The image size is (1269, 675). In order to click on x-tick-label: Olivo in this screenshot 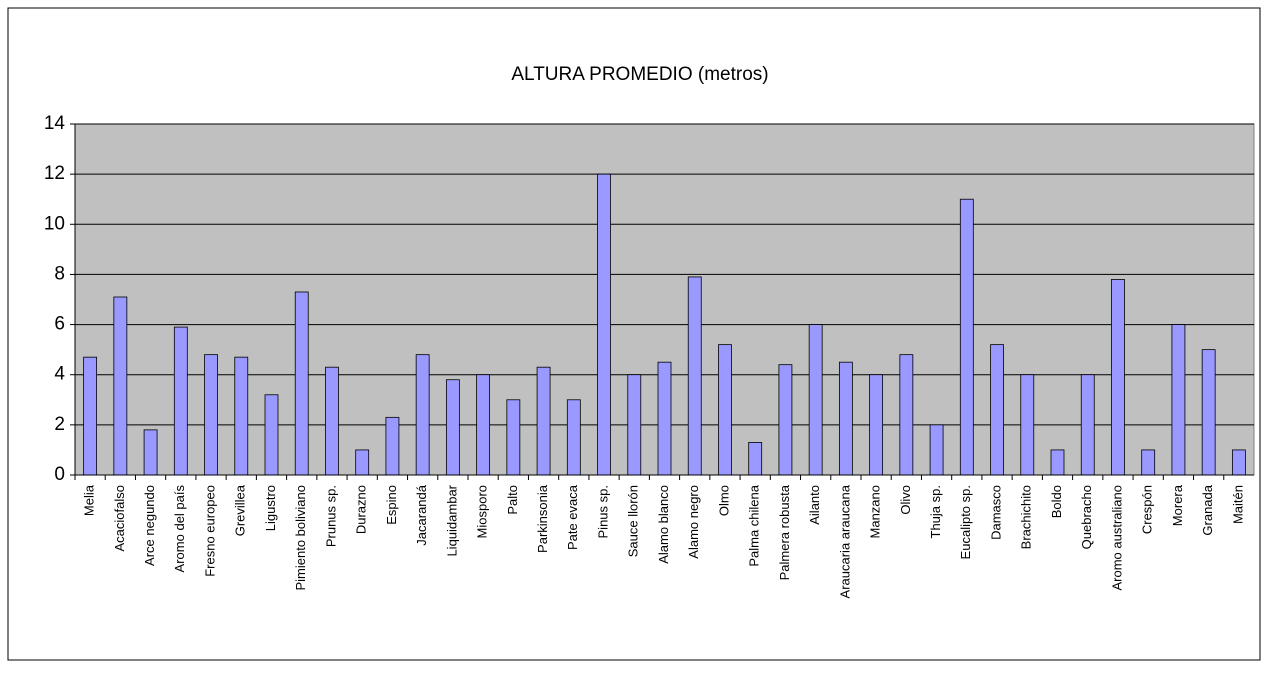, I will do `click(905, 500)`.